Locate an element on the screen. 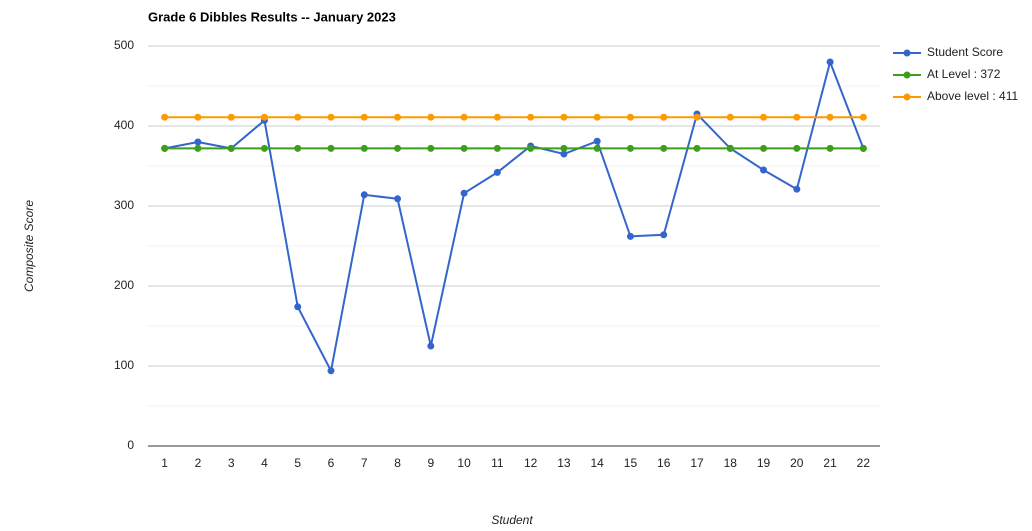  x-tick-label: 17 is located at coordinates (697, 463).